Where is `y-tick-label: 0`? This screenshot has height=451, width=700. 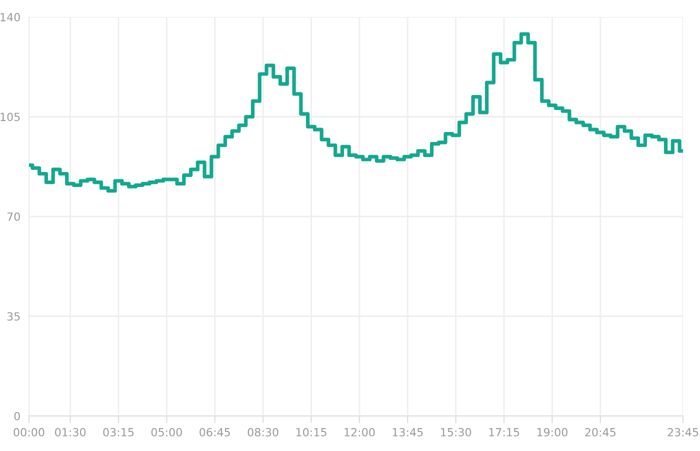
y-tick-label: 0 is located at coordinates (17, 416).